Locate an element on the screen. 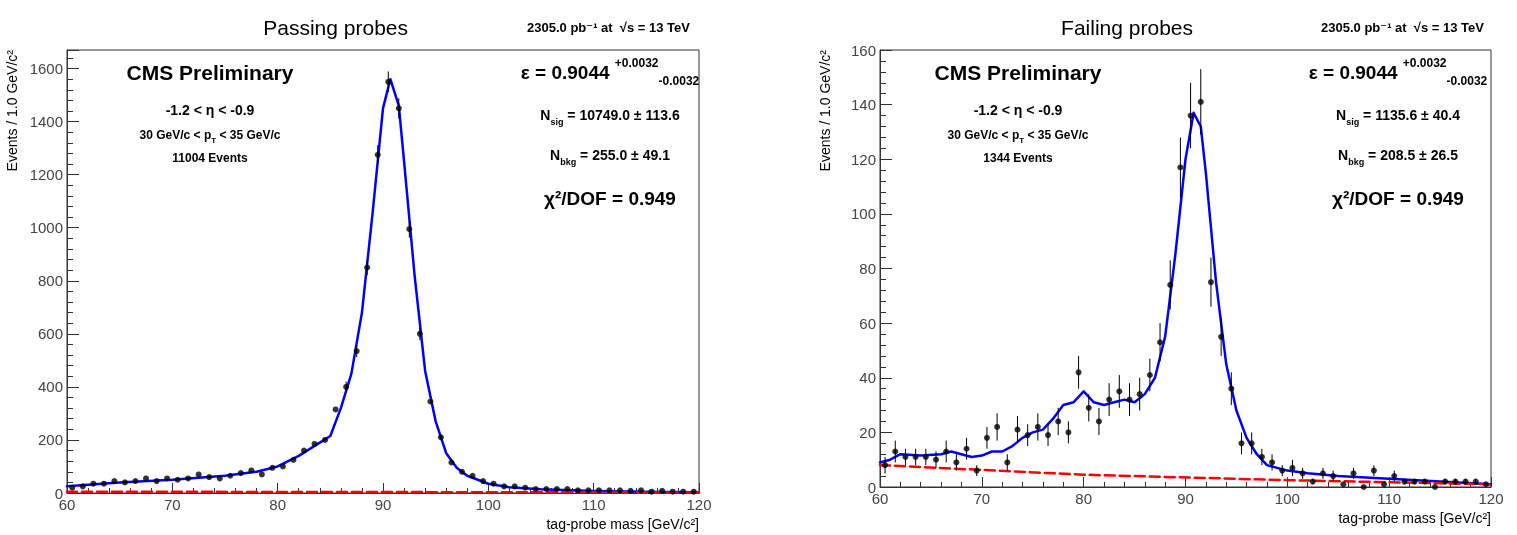 Image resolution: width=1517 pixels, height=535 pixels. y-tick-label: 120 is located at coordinates (863, 159).